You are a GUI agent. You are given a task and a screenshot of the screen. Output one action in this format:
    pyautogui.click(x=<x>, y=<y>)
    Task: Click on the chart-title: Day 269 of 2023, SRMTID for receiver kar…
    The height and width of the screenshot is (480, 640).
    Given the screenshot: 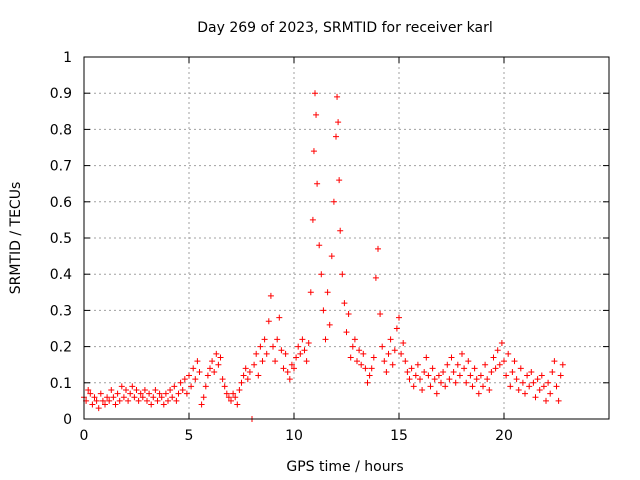 What is the action you would take?
    pyautogui.click(x=345, y=28)
    